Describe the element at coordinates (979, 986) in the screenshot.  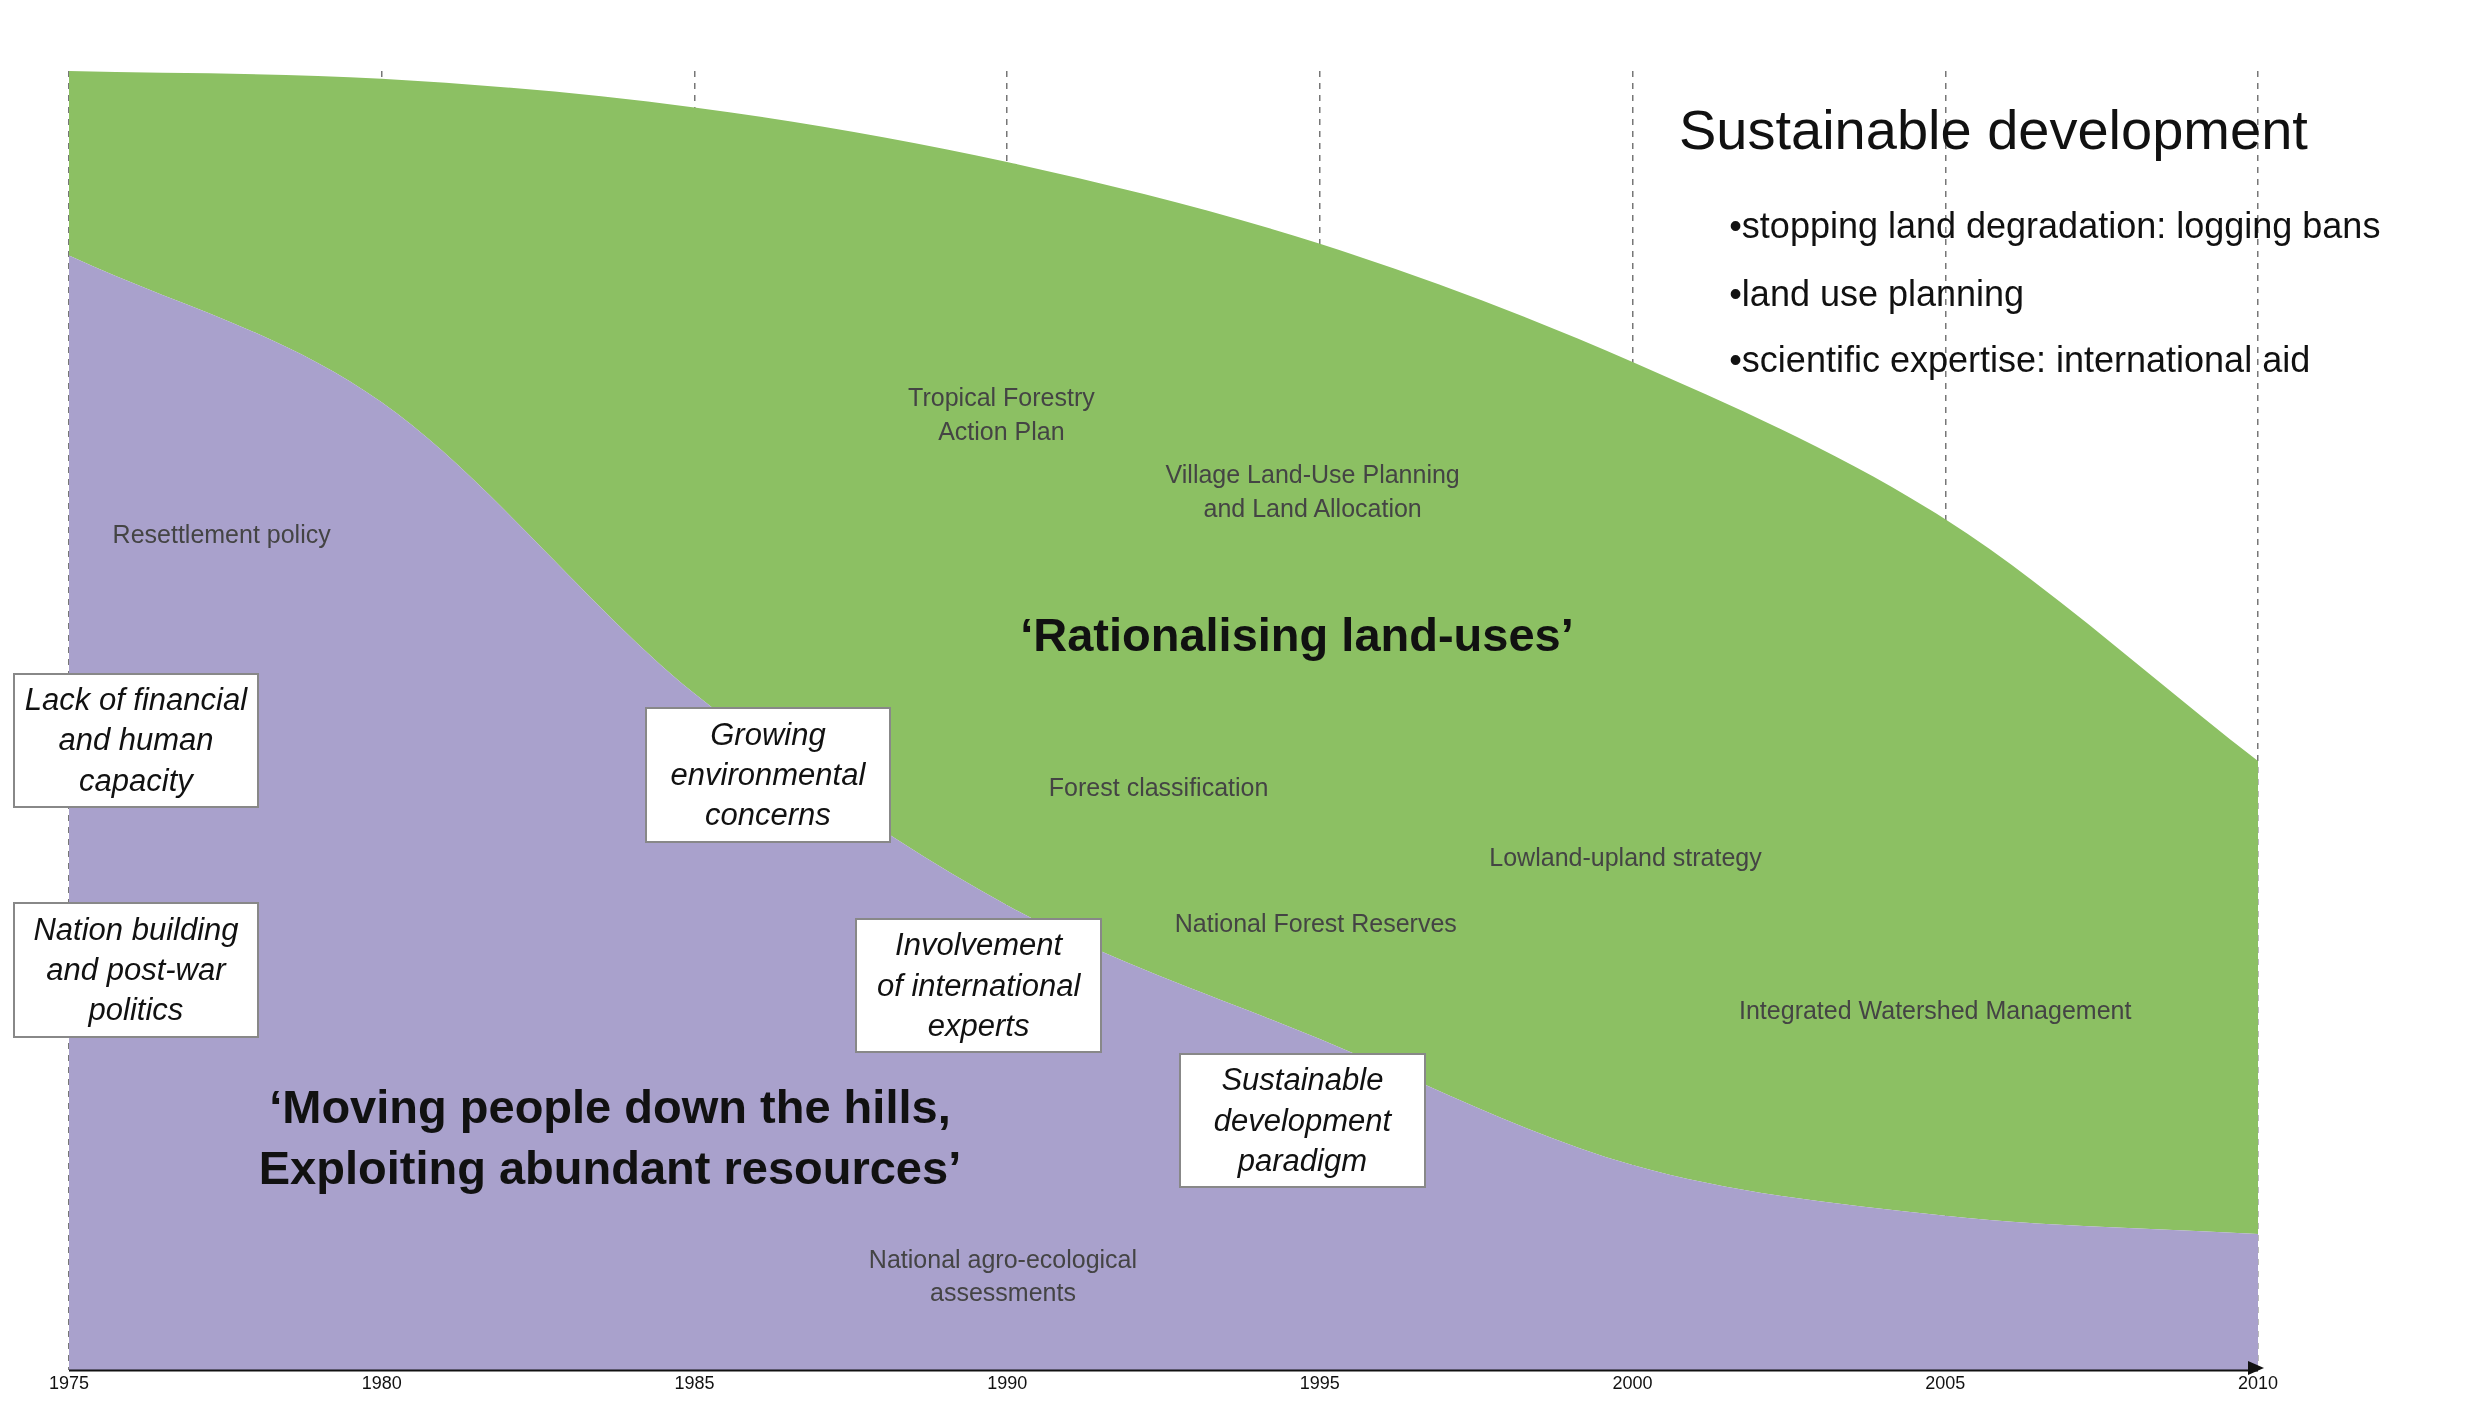
I see `annotation: Involvement of international experts` at that location.